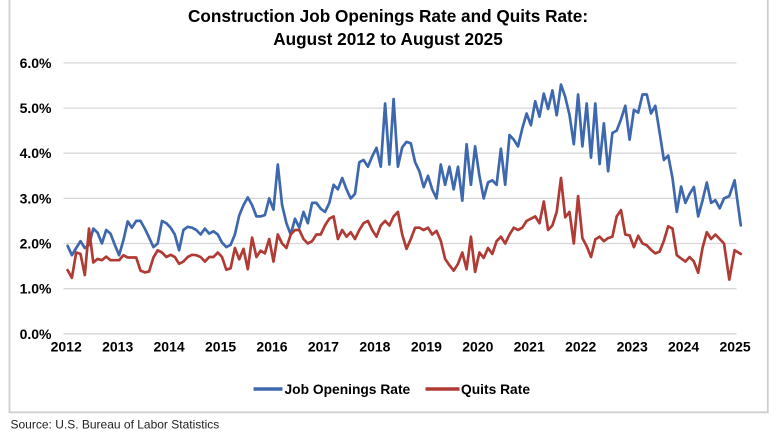 This screenshot has height=439, width=780. What do you see at coordinates (495, 389) in the screenshot?
I see `svg-text: Quits Rate` at bounding box center [495, 389].